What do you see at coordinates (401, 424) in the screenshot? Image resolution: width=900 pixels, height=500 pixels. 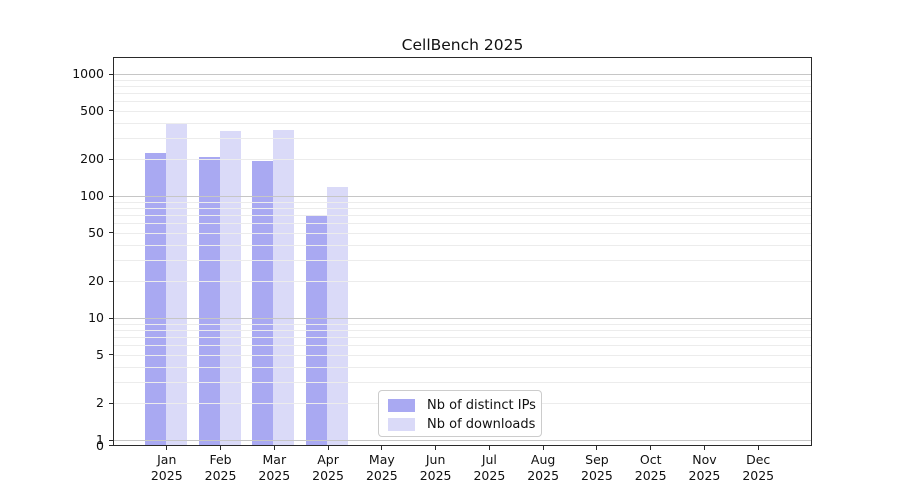 I see `legend-swatch-downloads` at bounding box center [401, 424].